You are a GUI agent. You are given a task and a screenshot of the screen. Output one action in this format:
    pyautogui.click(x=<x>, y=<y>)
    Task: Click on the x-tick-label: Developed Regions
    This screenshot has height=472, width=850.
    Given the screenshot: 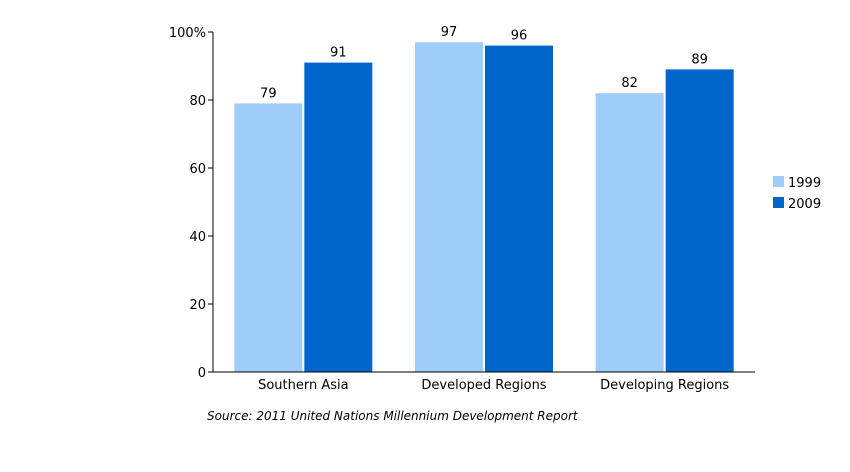 What is the action you would take?
    pyautogui.click(x=483, y=385)
    